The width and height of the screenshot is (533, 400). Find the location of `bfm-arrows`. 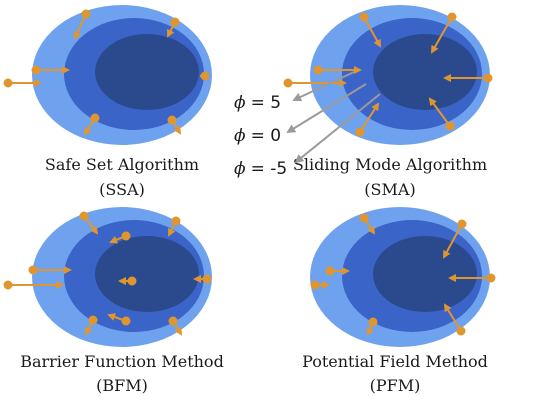

bfm-arrows is located at coordinates (107, 273).